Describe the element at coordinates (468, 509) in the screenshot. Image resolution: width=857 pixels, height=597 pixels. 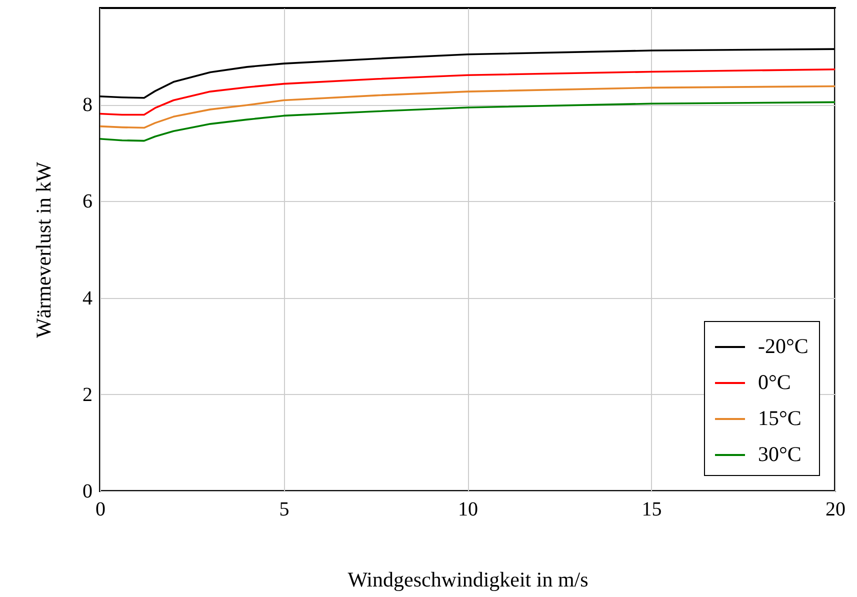
I see `x-tick-label: 10` at that location.